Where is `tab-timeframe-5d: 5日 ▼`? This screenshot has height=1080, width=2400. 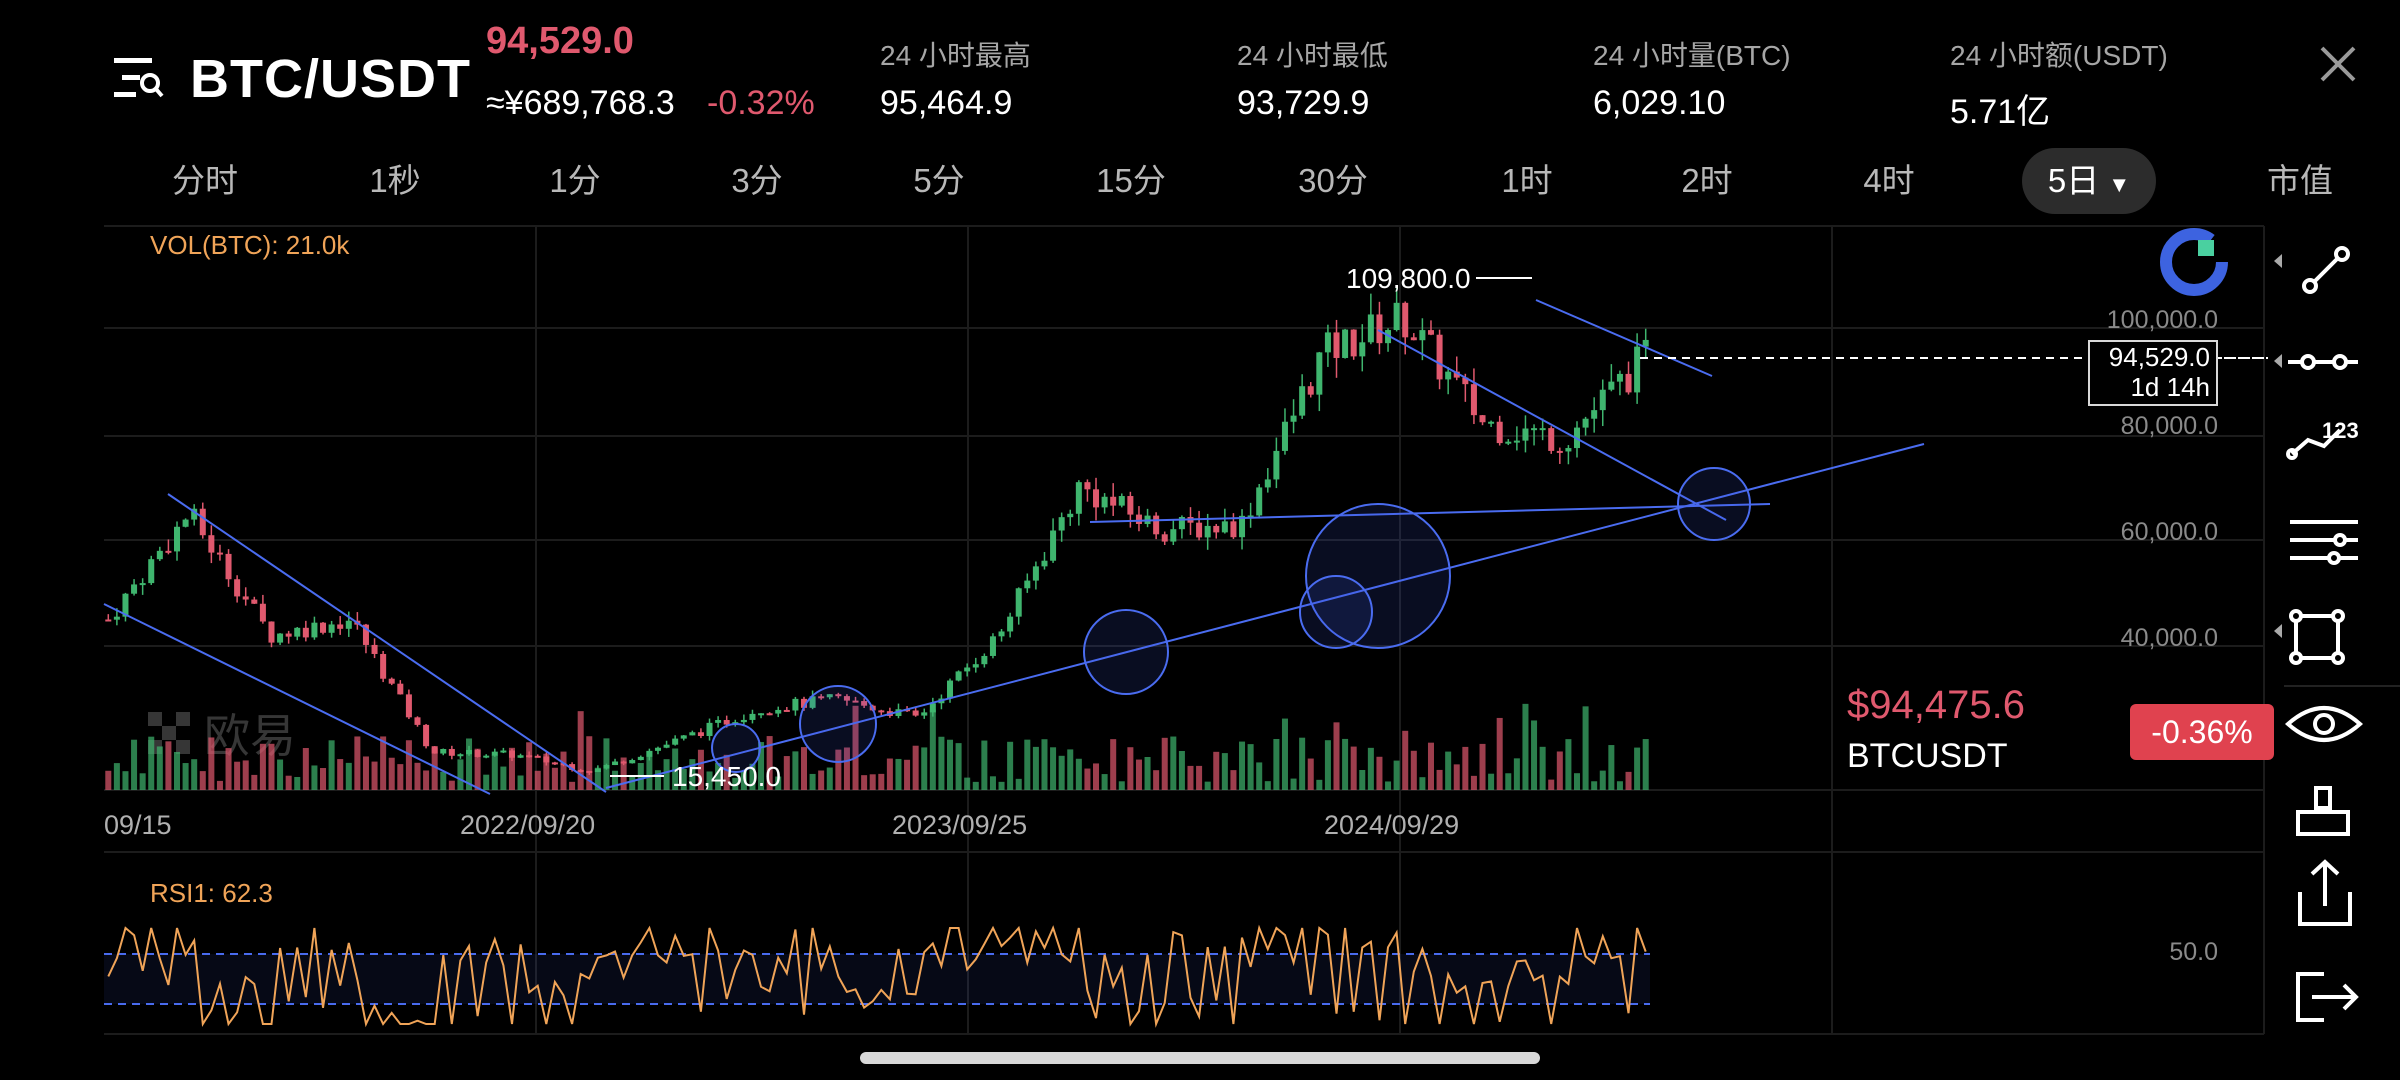 tab-timeframe-5d: 5日 ▼ is located at coordinates (2089, 181).